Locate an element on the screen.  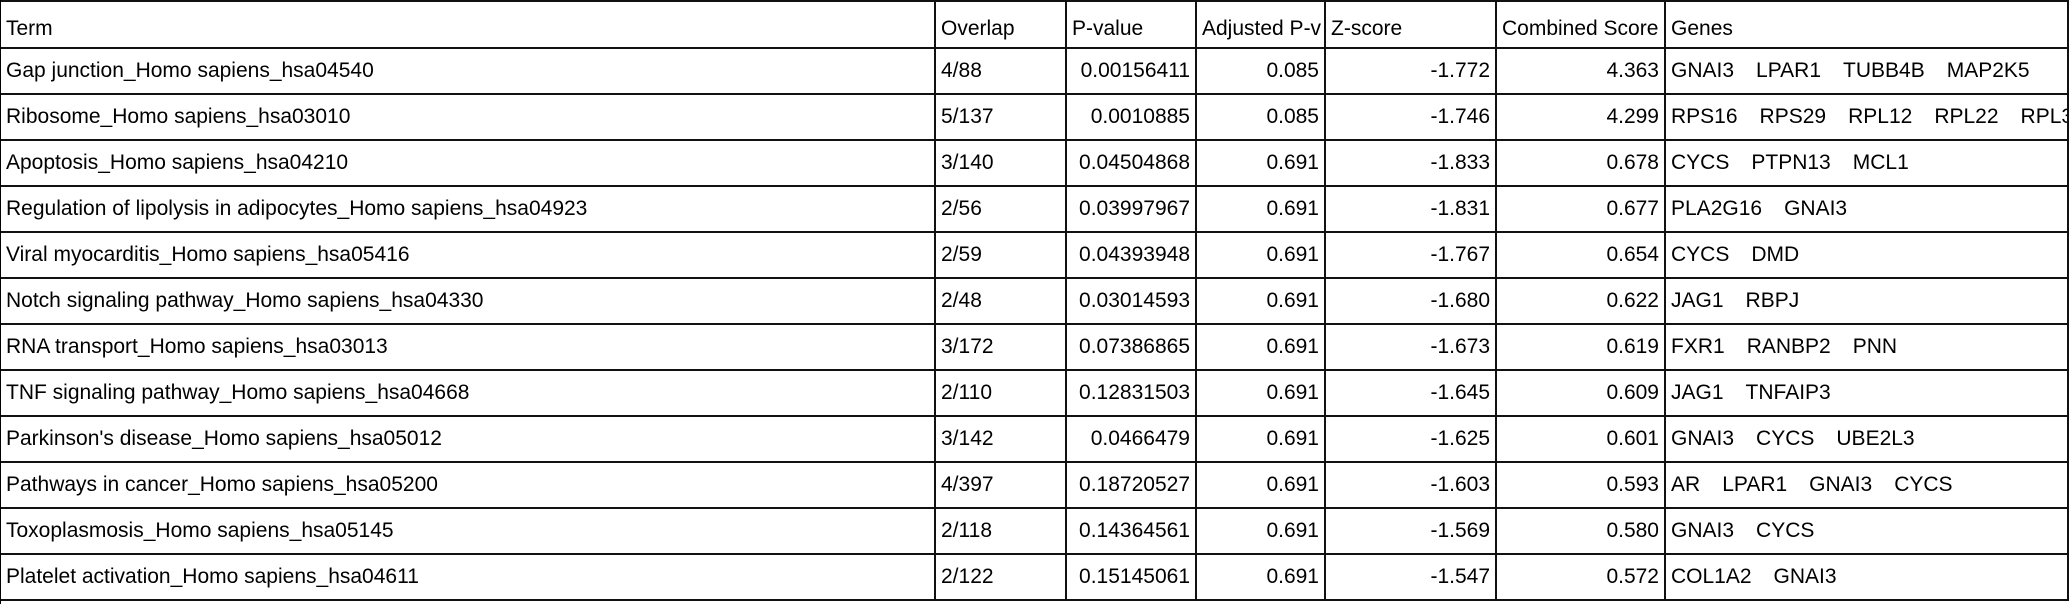
z-score-cell: -1.831 is located at coordinates (1411, 209).